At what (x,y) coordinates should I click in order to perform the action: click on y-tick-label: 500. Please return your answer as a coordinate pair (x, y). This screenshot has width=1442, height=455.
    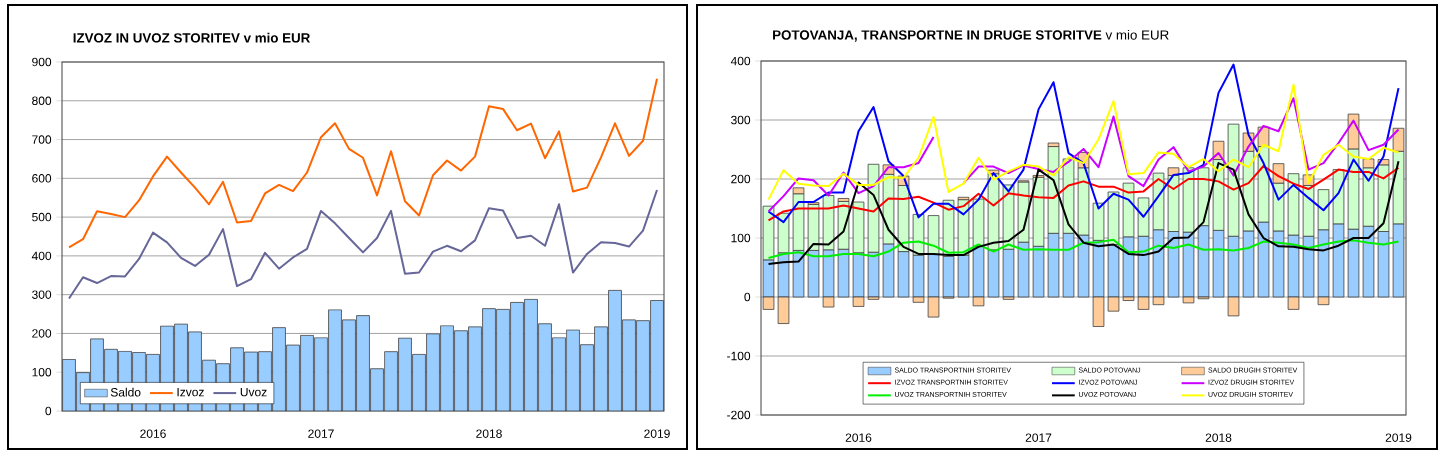
    Looking at the image, I should click on (42, 217).